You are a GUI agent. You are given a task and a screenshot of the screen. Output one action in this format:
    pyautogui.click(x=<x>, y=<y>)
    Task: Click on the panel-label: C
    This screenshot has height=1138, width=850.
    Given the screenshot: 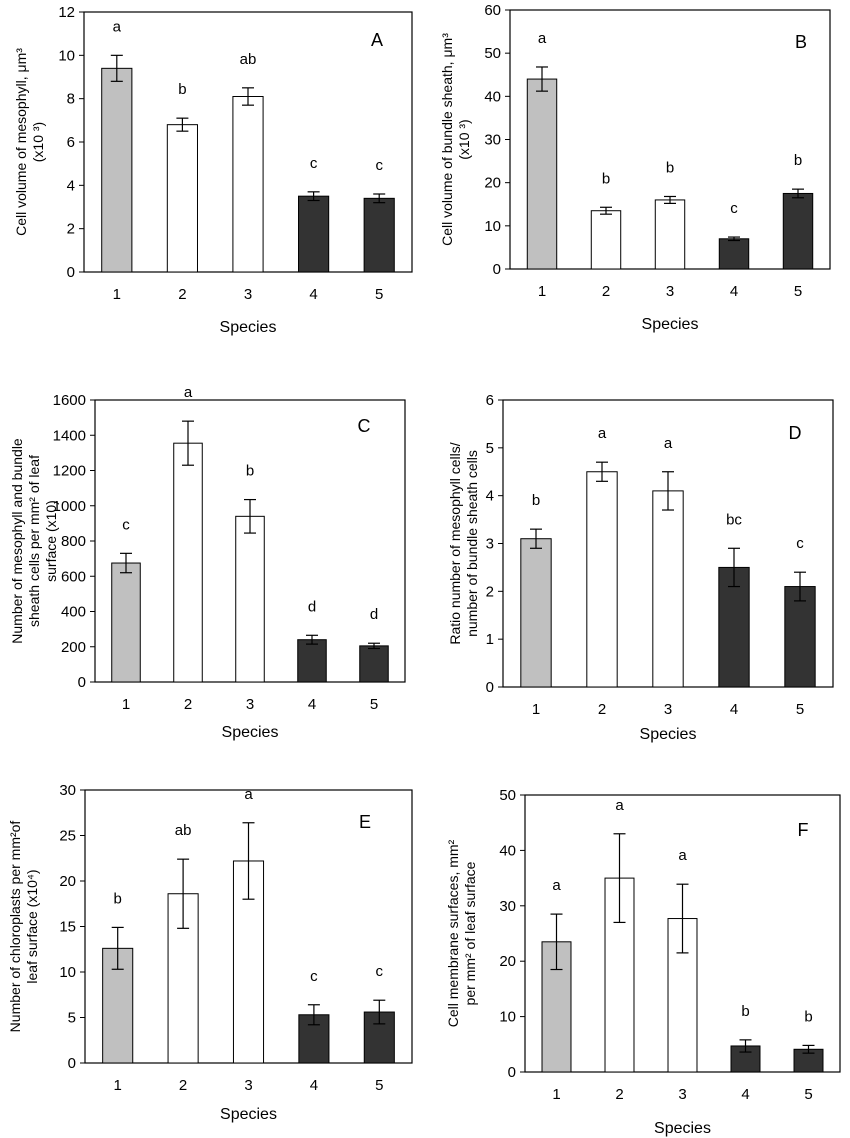 What is the action you would take?
    pyautogui.click(x=364, y=426)
    